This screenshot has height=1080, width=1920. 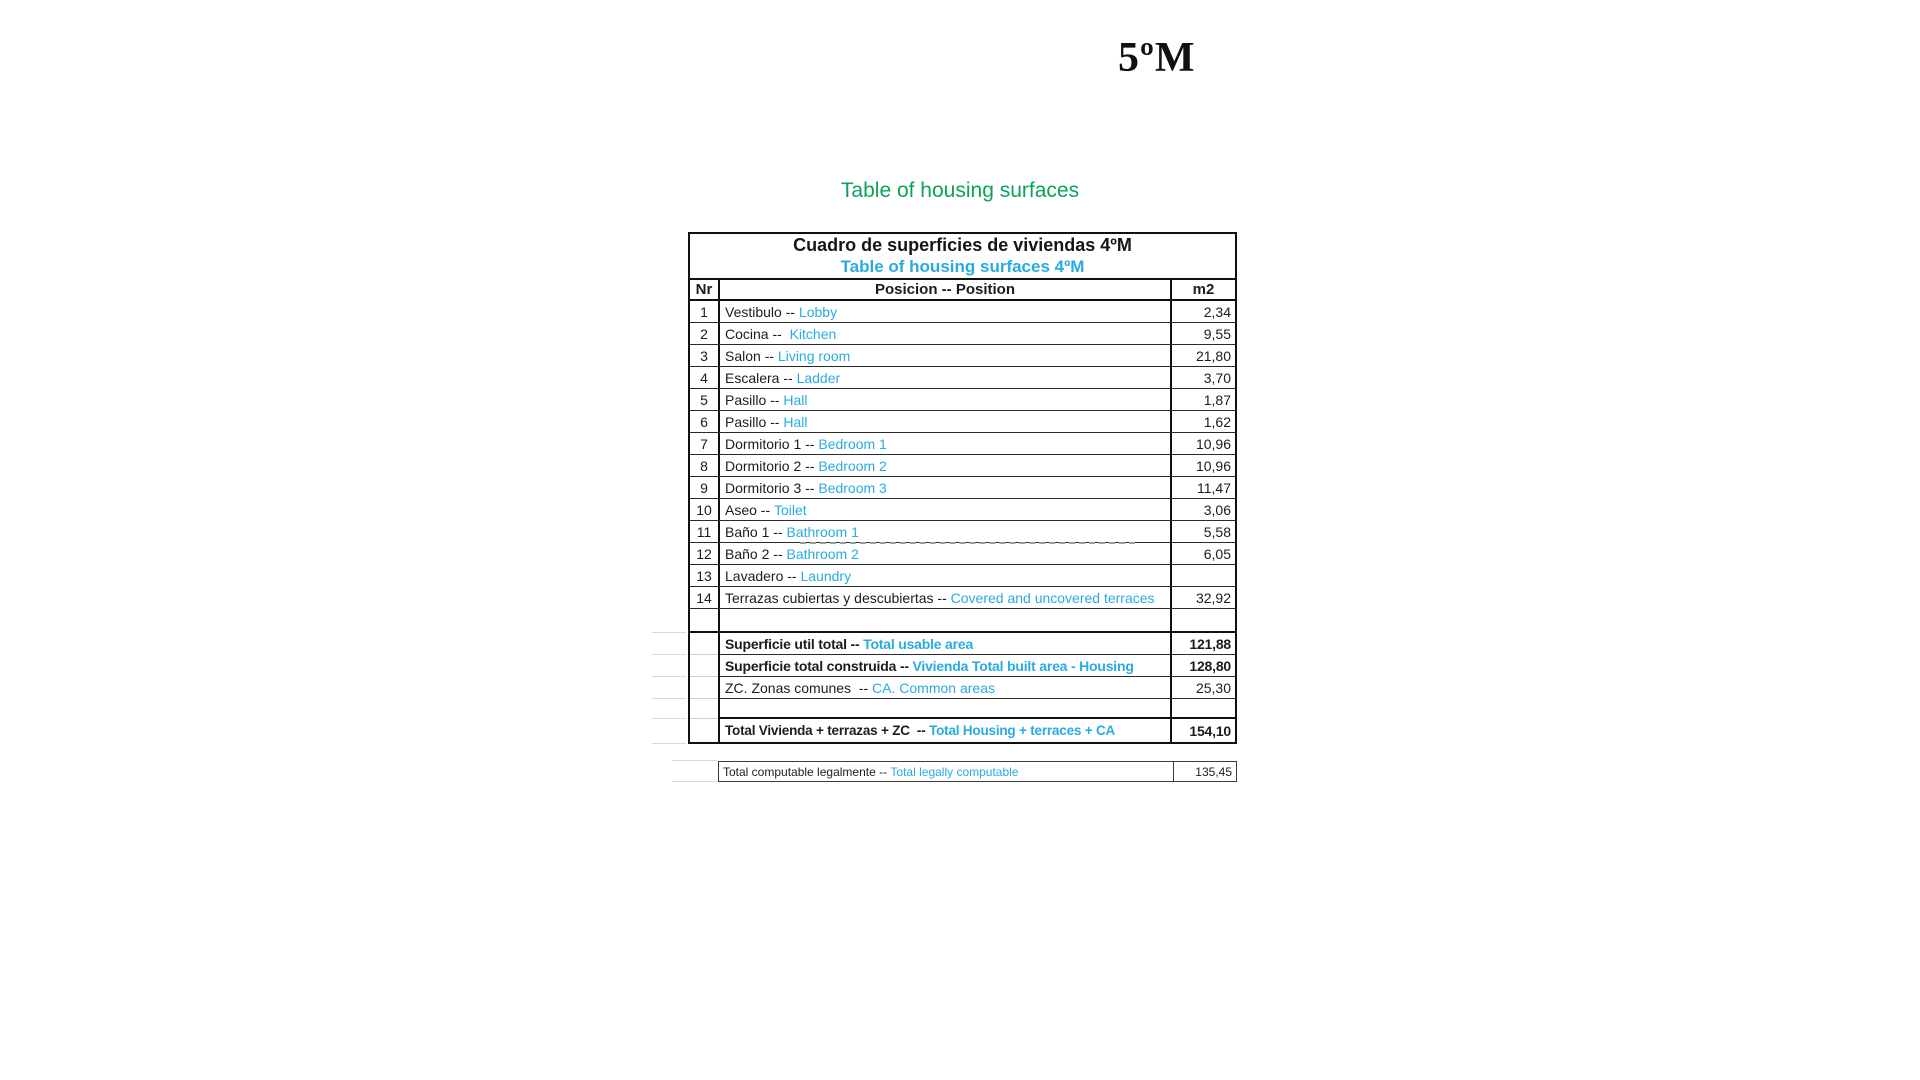 What do you see at coordinates (705, 355) in the screenshot?
I see `row-nr: 3` at bounding box center [705, 355].